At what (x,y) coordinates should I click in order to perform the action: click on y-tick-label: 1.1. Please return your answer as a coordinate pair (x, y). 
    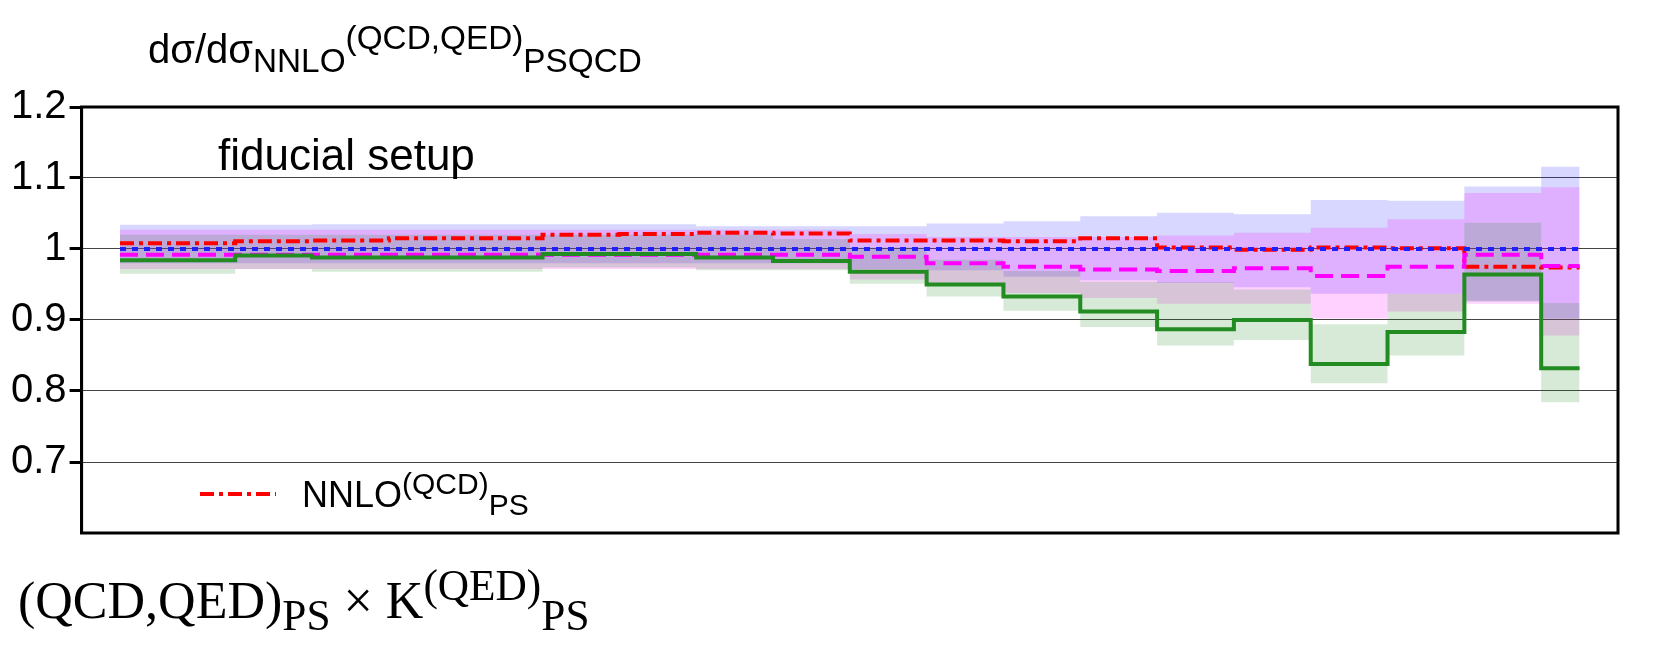
    Looking at the image, I should click on (39, 175).